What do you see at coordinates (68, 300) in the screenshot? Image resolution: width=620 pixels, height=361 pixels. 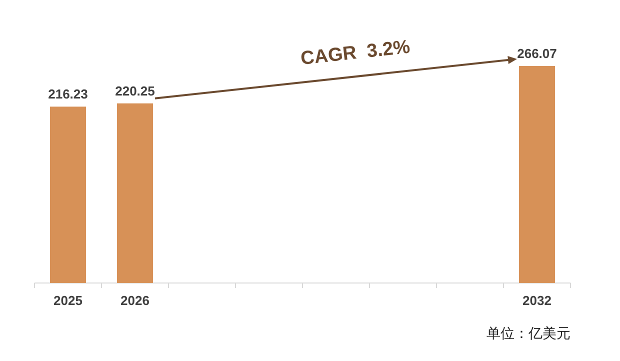 I see `x-tick-label: 2025` at bounding box center [68, 300].